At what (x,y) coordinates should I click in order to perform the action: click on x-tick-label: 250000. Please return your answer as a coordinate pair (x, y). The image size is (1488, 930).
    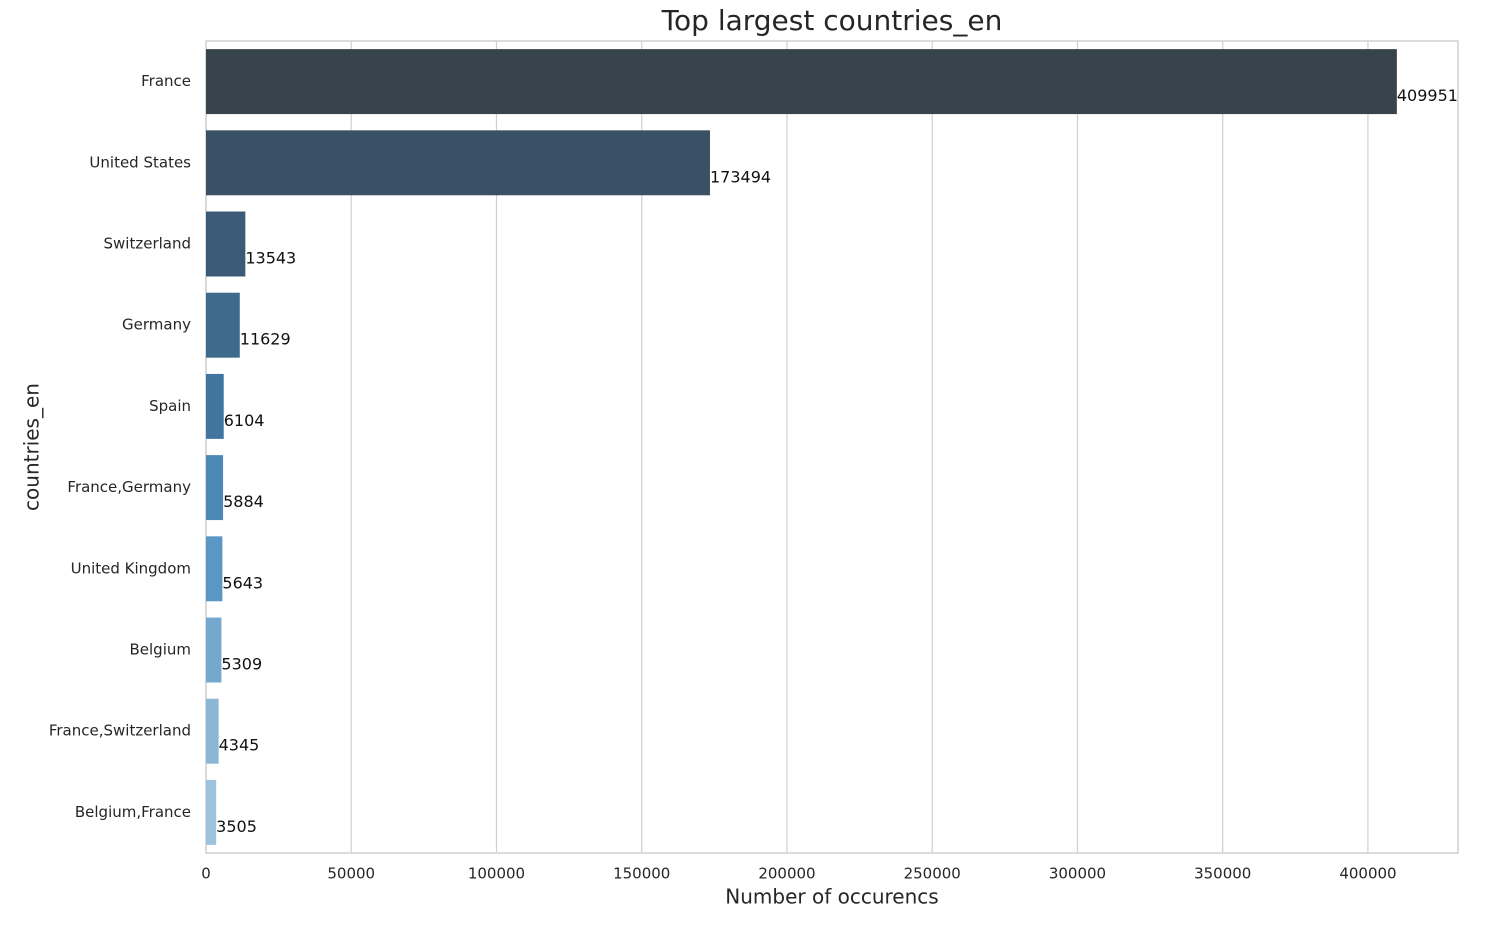
    Looking at the image, I should click on (932, 874).